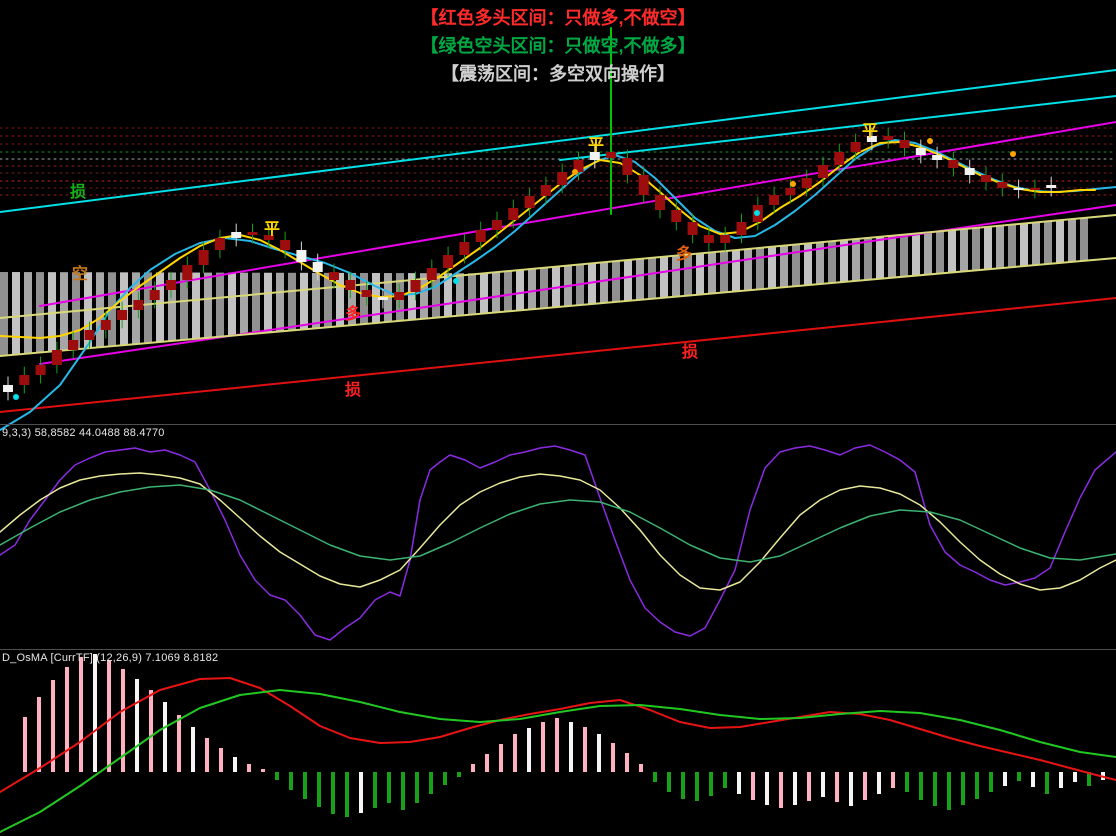  What do you see at coordinates (80, 274) in the screenshot?
I see `trade-marker: 空` at bounding box center [80, 274].